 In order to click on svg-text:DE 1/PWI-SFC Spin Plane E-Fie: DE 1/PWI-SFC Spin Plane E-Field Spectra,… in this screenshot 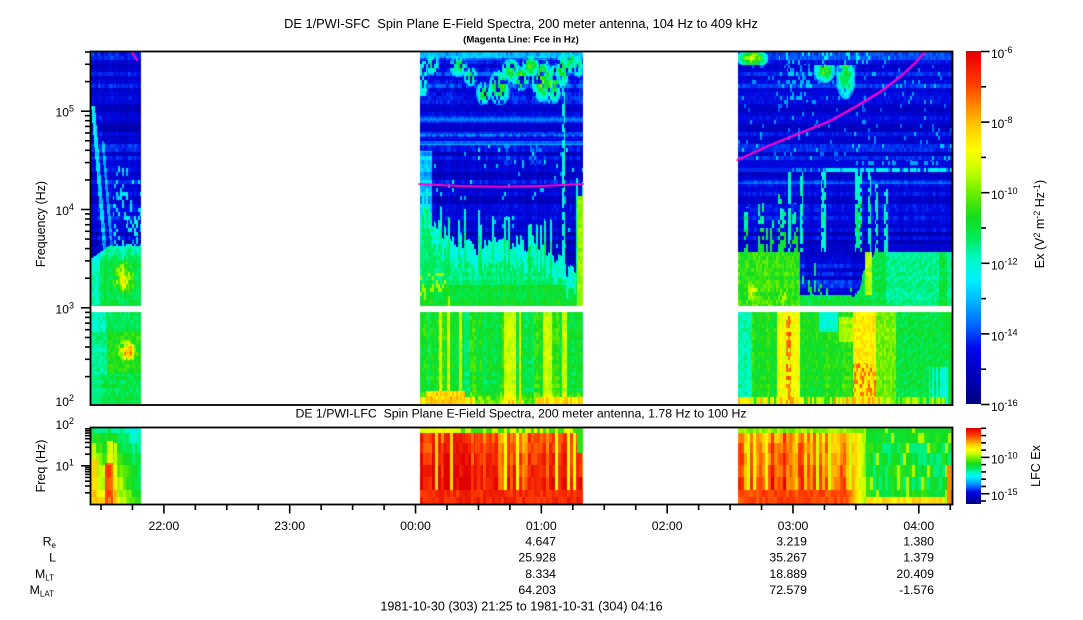, I will do `click(521, 23)`.